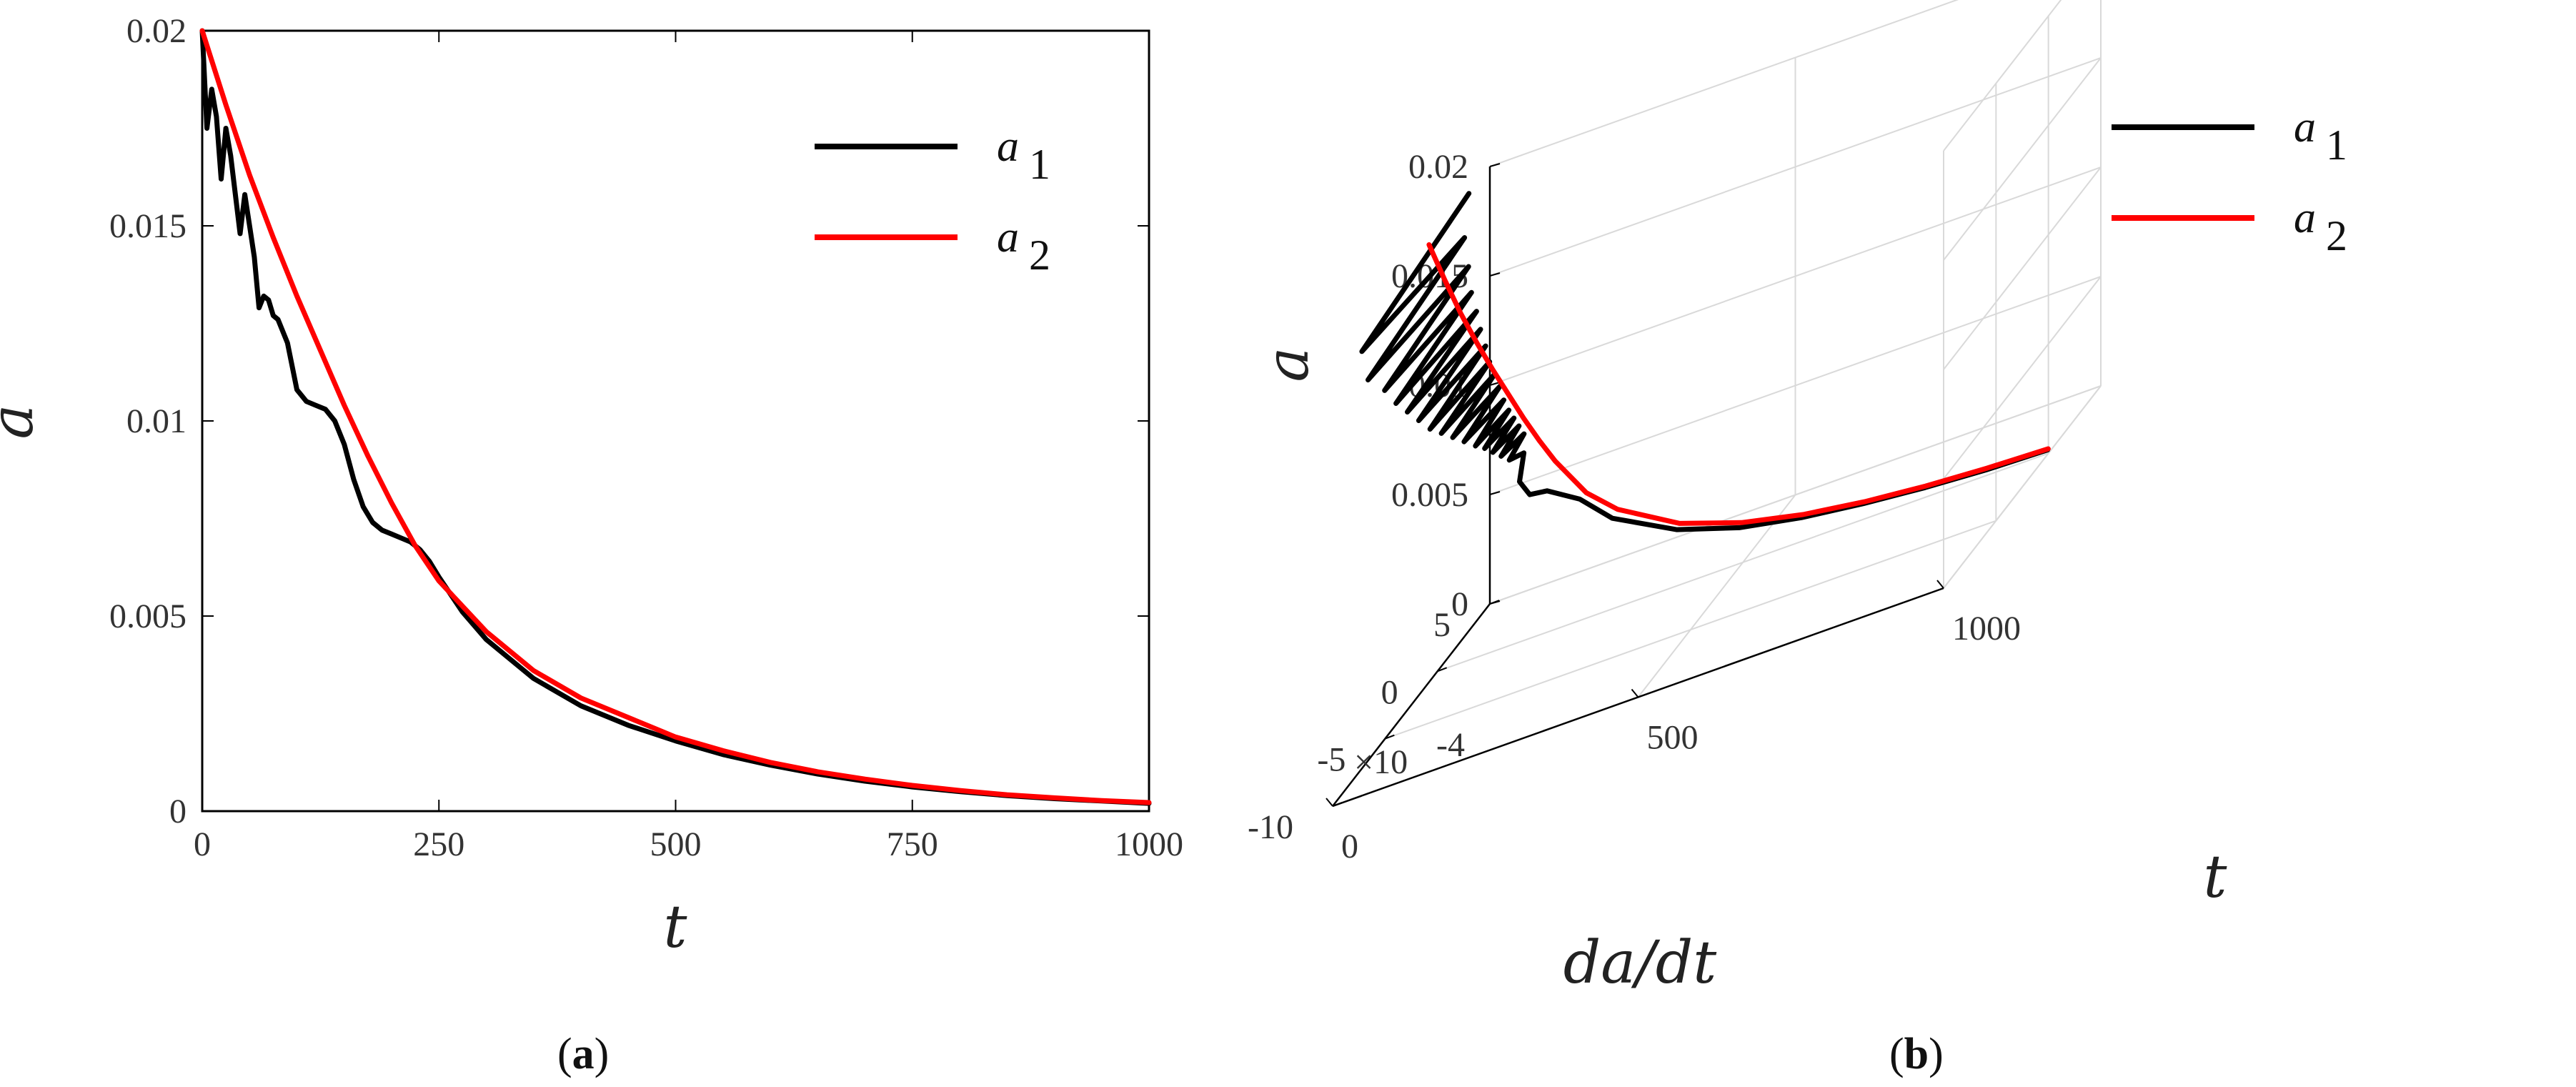 The height and width of the screenshot is (1087, 2576). Describe the element at coordinates (178, 812) in the screenshot. I see `panel-a-ytick-label: 0` at that location.